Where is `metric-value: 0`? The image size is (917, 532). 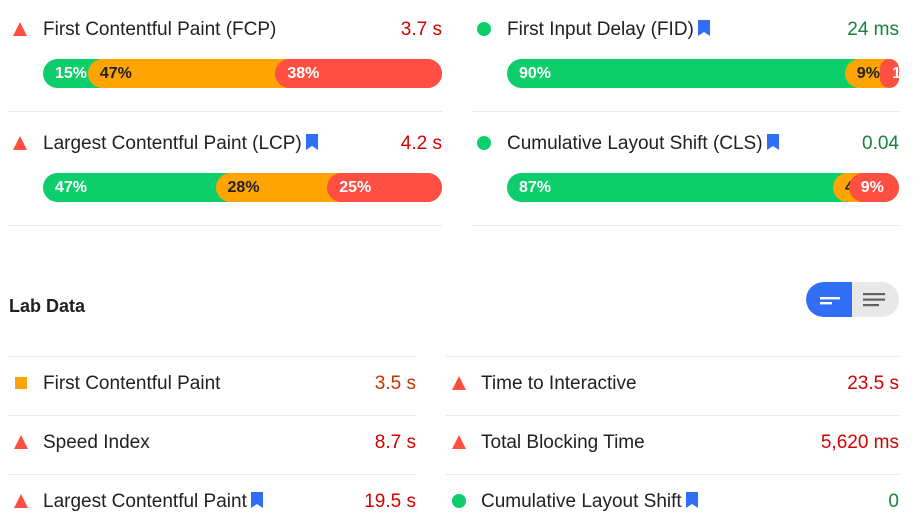
metric-value: 0 is located at coordinates (893, 501).